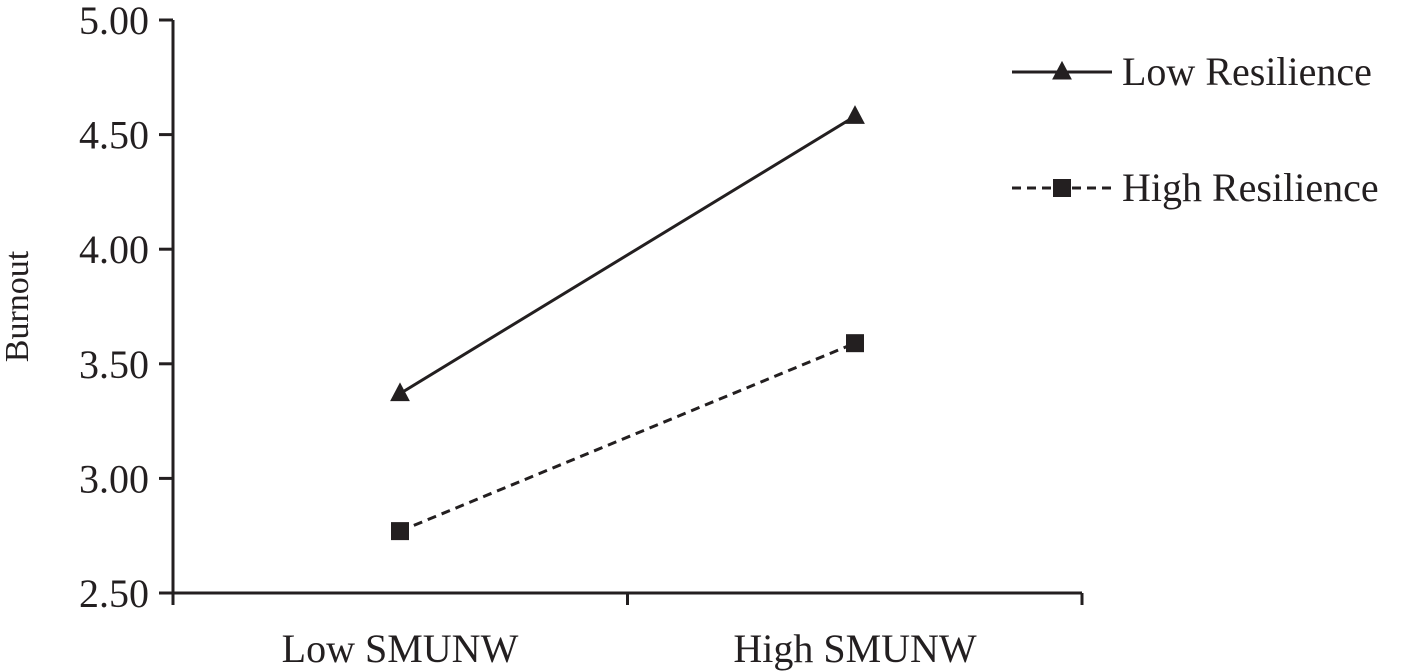 Image resolution: width=1421 pixels, height=671 pixels. I want to click on x-axis: Low SMUNW High SMUNW, so click(627, 631).